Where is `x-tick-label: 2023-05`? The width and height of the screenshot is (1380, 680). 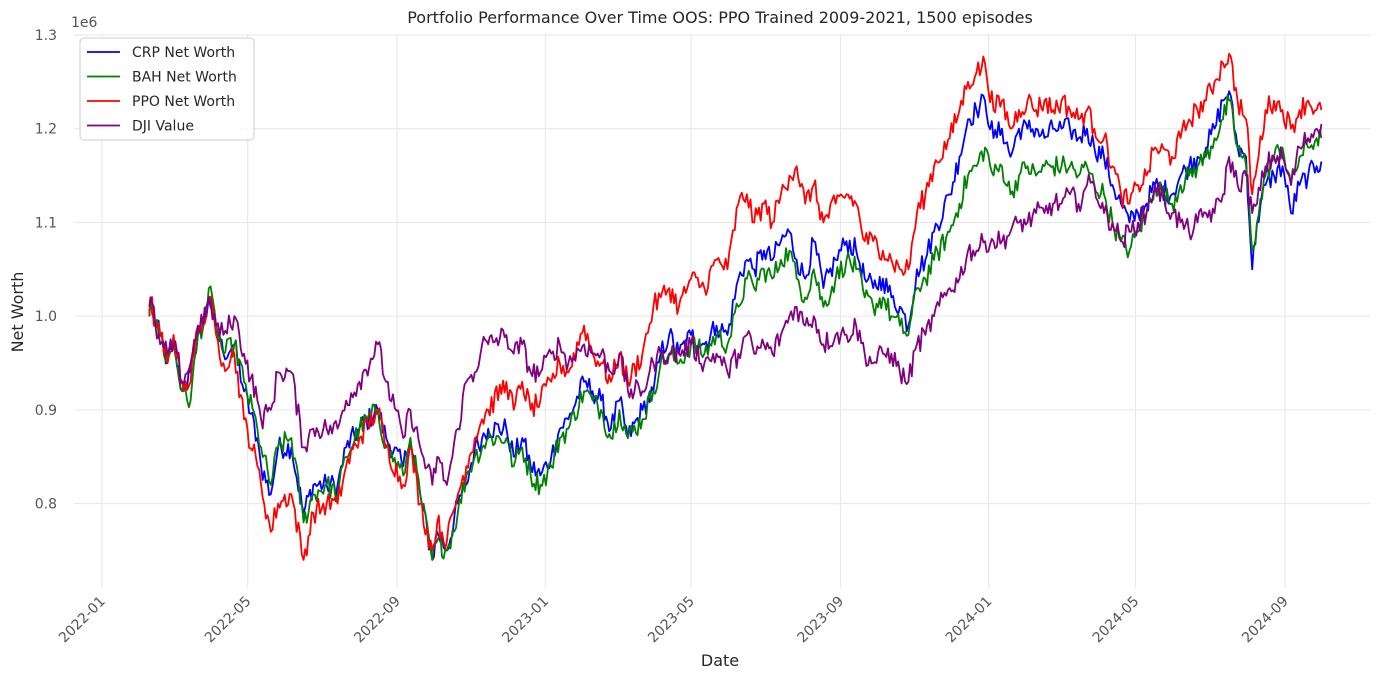 x-tick-label: 2023-05 is located at coordinates (671, 620).